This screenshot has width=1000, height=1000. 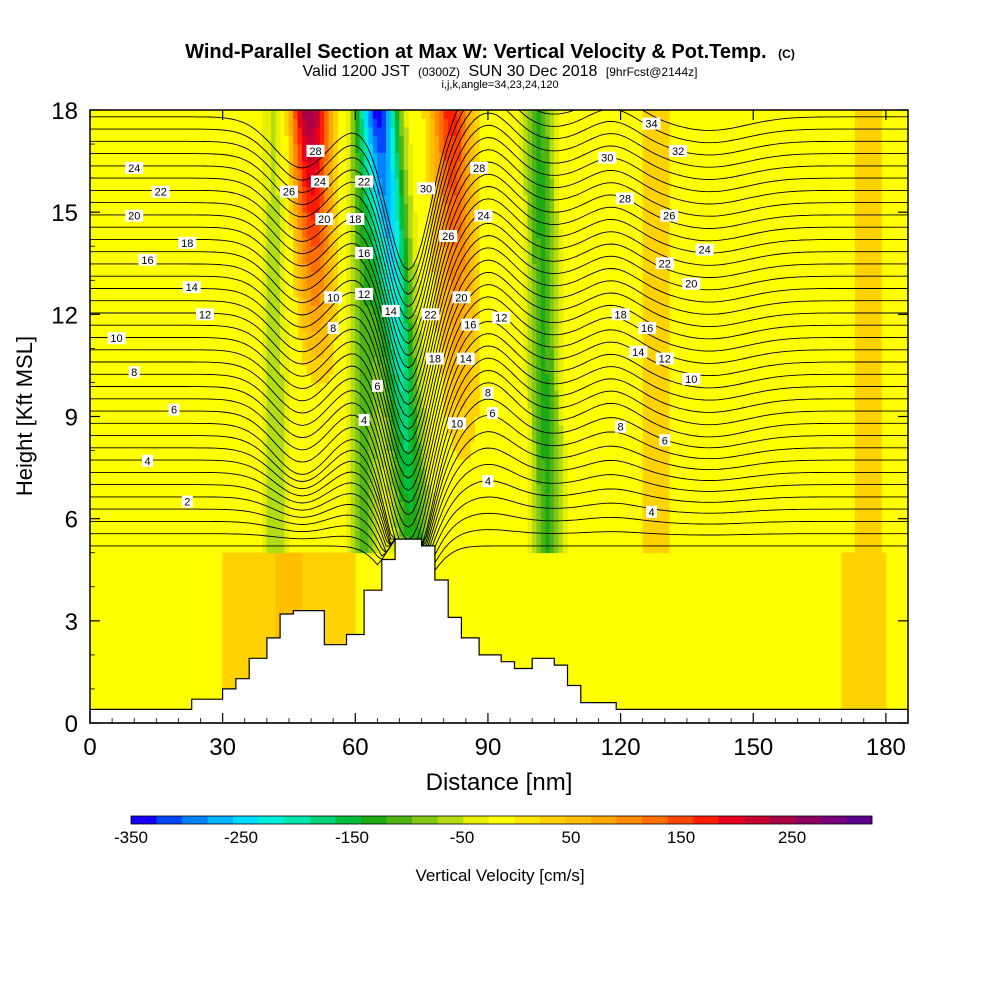 What do you see at coordinates (621, 426) in the screenshot?
I see `contour-label-bg` at bounding box center [621, 426].